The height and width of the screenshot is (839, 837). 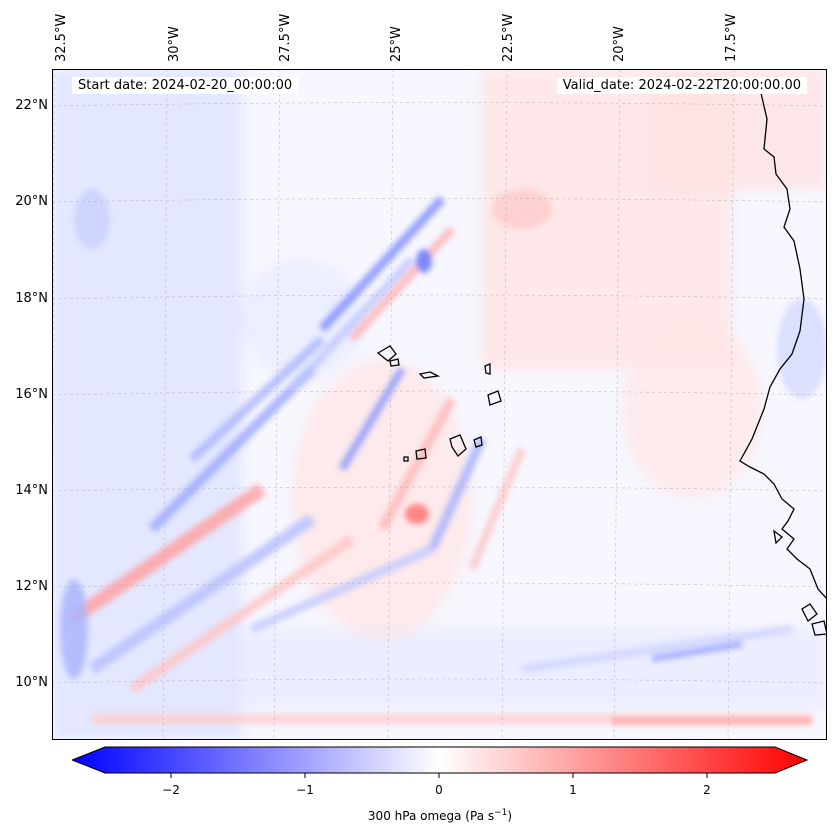 What do you see at coordinates (406, 459) in the screenshot?
I see `brava` at bounding box center [406, 459].